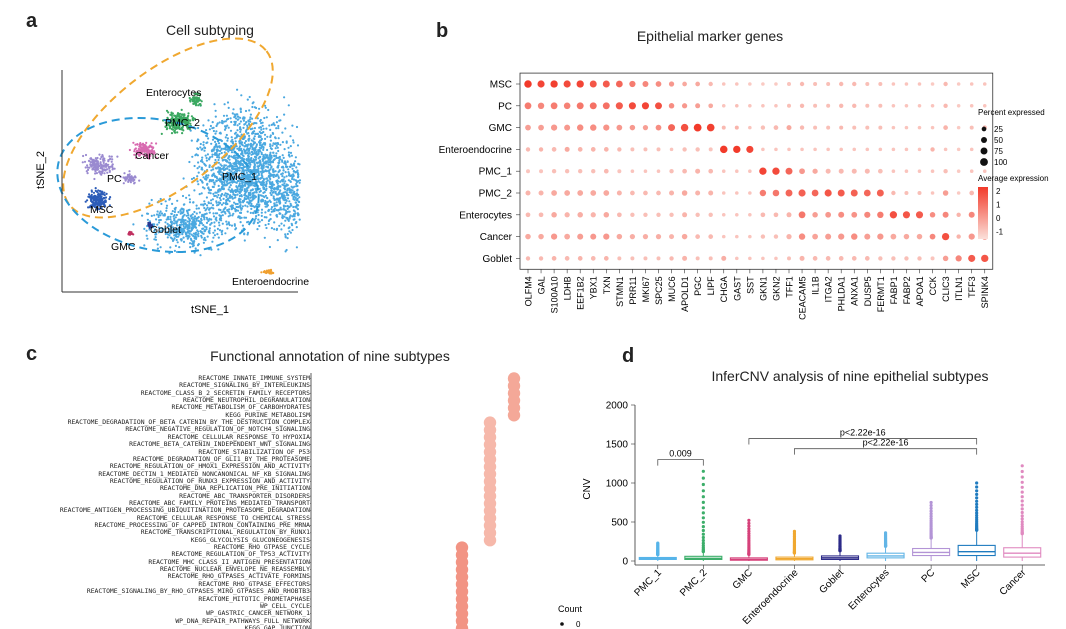 The image size is (1066, 629). Describe the element at coordinates (242, 620) in the screenshot. I see `pathway-label: WP_DNA_REPAIR_PATHWAYS_FULL_NETWORK` at that location.